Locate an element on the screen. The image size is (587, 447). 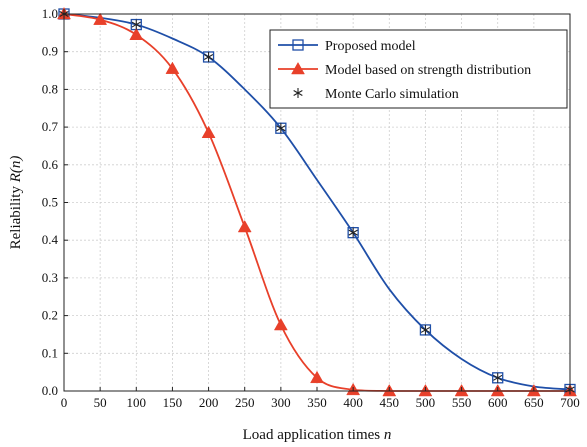
y-tick-label: 0.2 is located at coordinates (50, 315).